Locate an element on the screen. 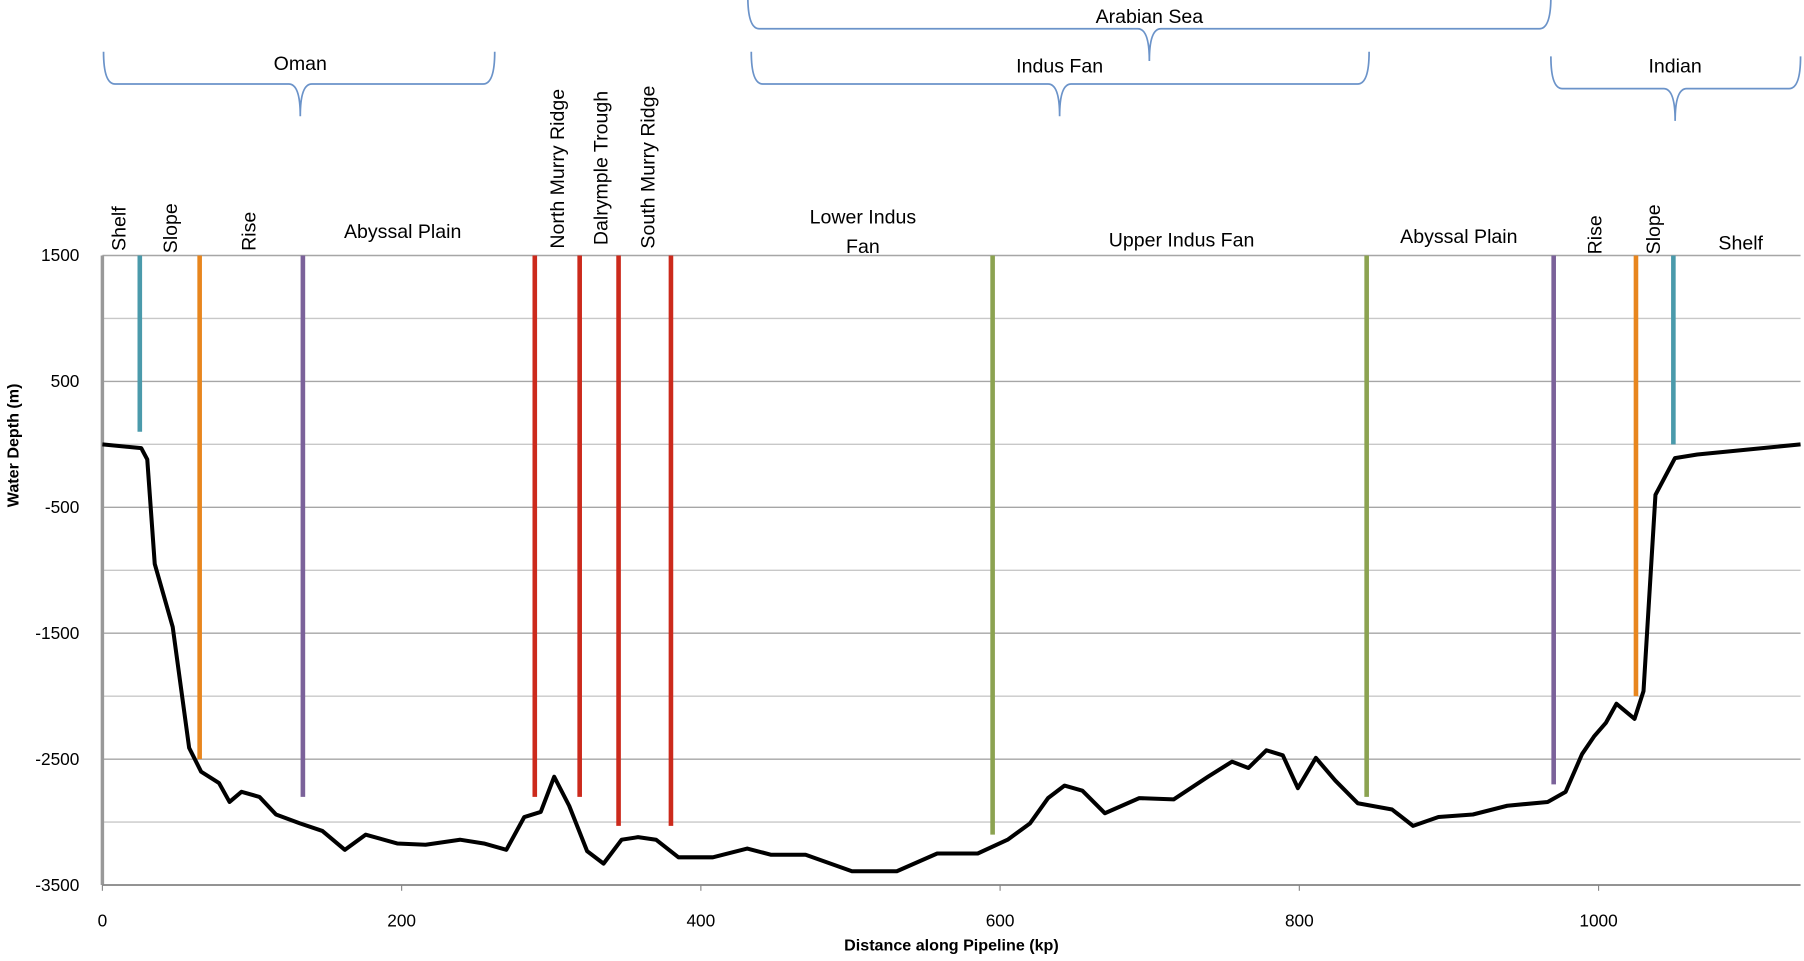 This screenshot has width=1804, height=961. x-tick-label: 0 is located at coordinates (103, 920).